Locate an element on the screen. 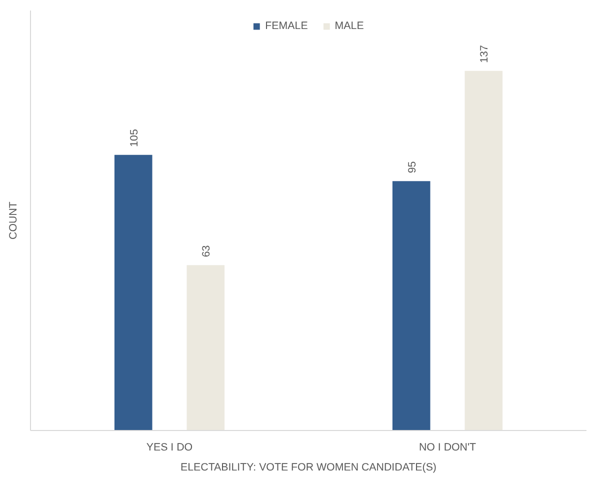 This screenshot has height=479, width=603. data-label: 95 is located at coordinates (412, 167).